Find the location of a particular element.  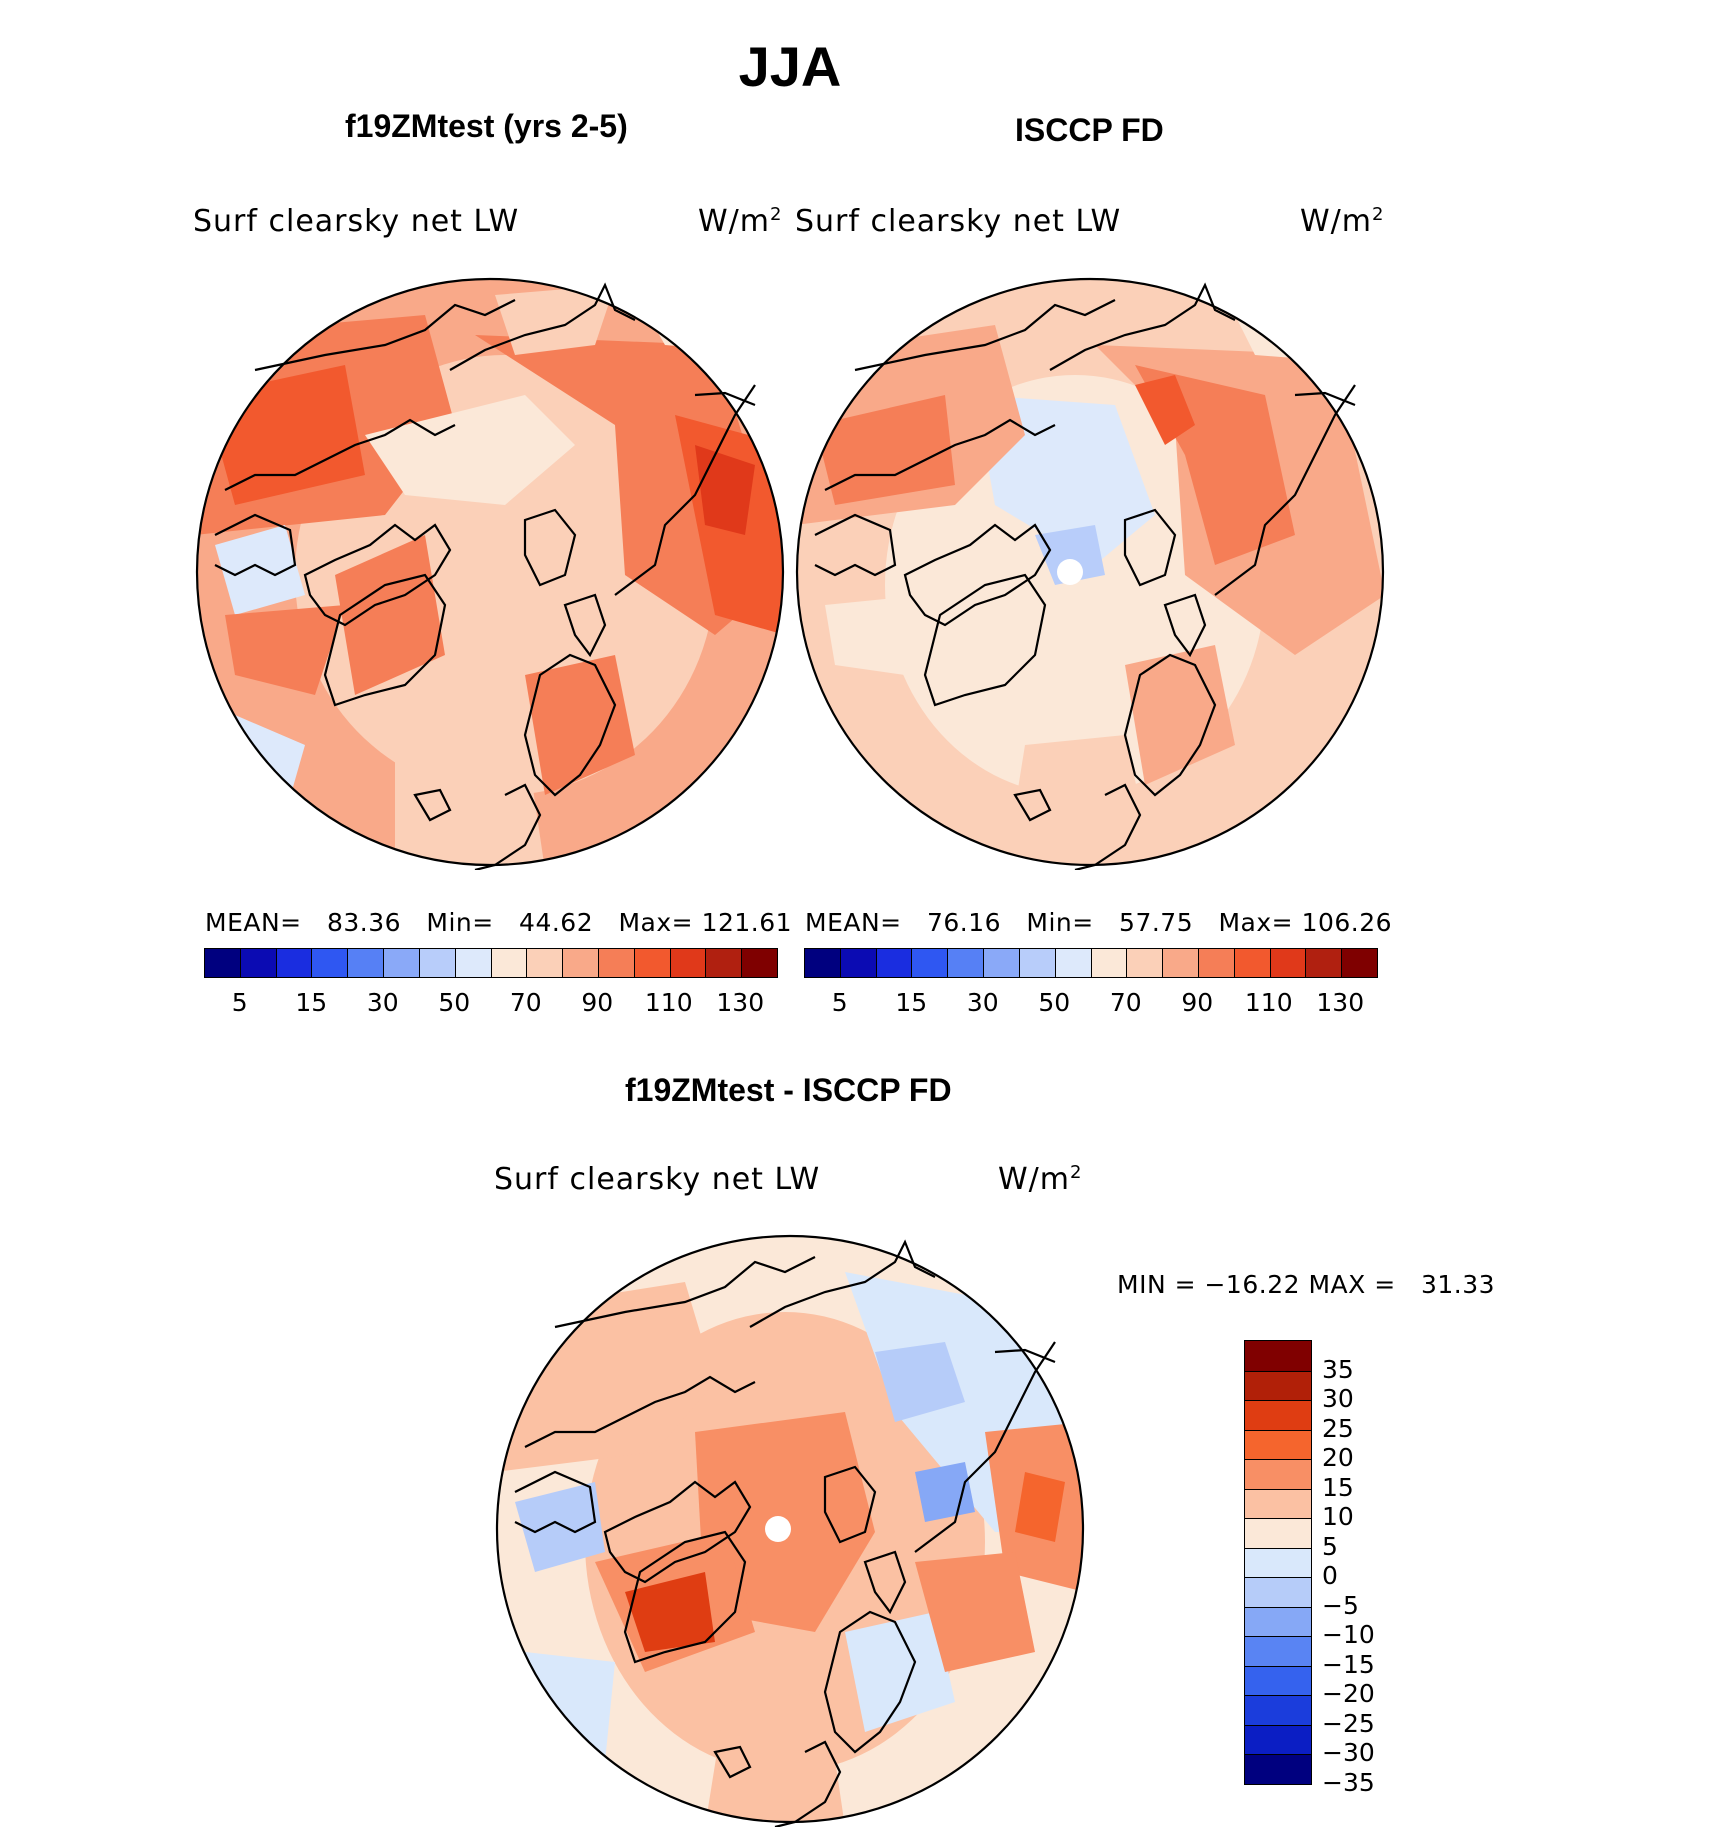

obs-colorbar is located at coordinates (1091, 963).